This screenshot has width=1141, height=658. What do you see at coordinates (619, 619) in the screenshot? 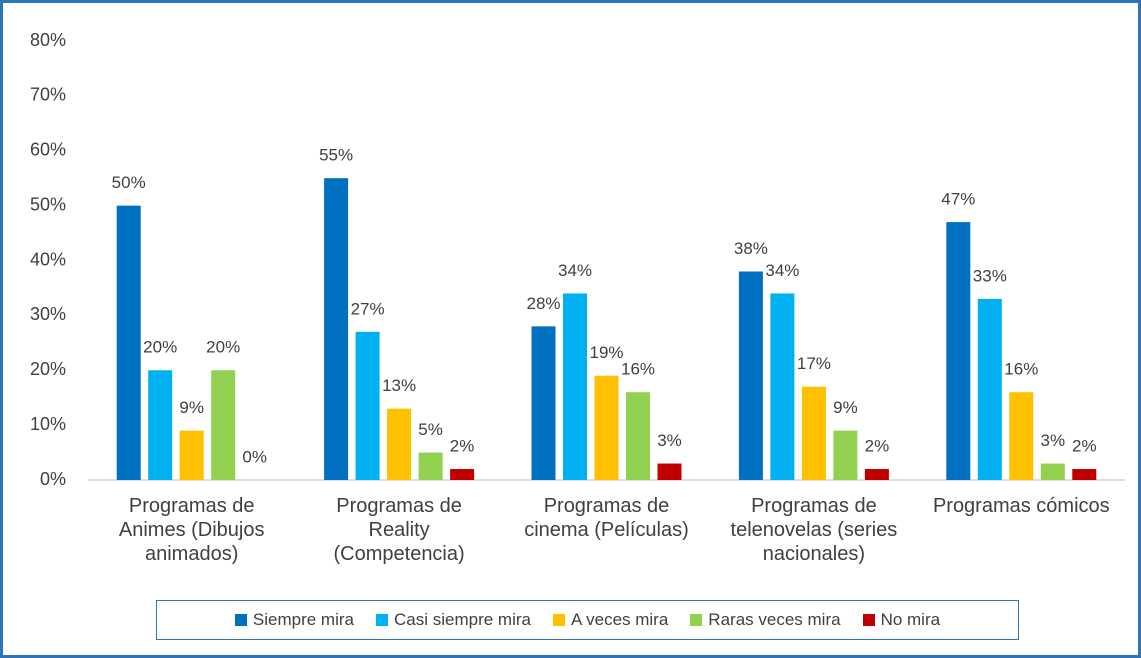
I see `legend-label: A veces mira` at bounding box center [619, 619].